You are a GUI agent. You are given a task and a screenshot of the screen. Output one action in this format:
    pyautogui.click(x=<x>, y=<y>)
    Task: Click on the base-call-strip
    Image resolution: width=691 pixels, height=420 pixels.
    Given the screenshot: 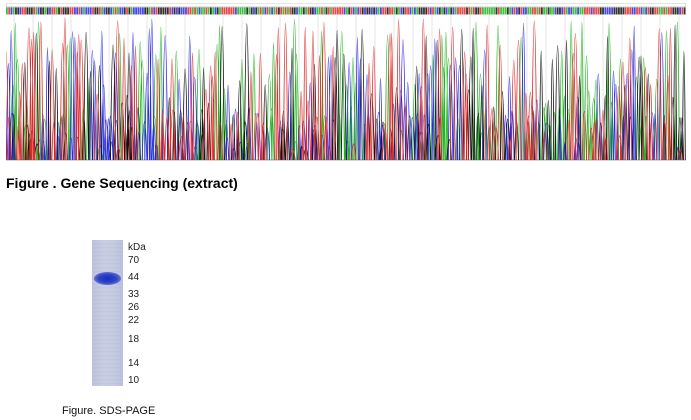 What is the action you would take?
    pyautogui.click(x=346, y=11)
    